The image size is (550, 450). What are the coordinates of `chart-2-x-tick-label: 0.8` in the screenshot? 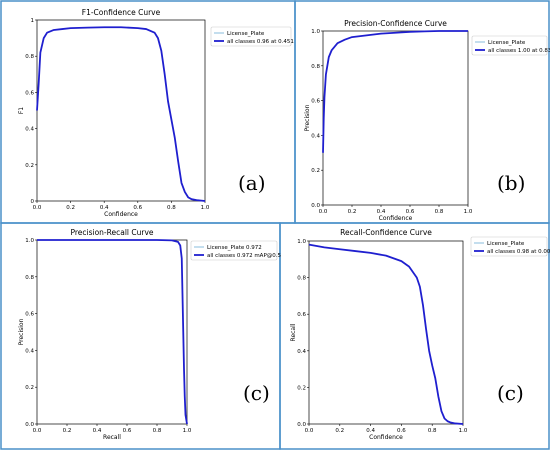 It's located at (439, 212).